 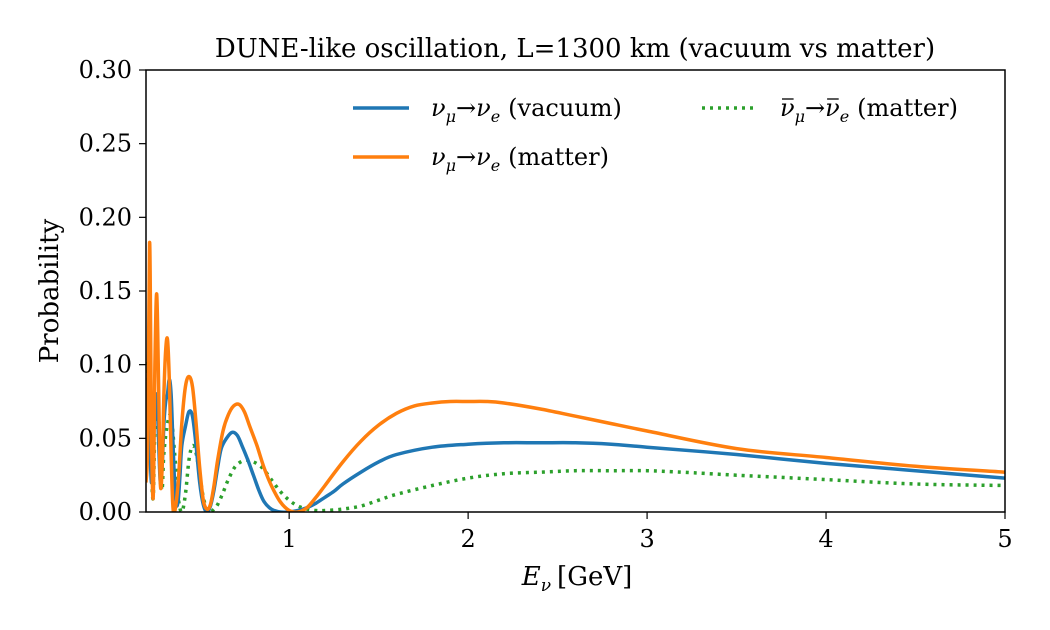 What do you see at coordinates (526, 110) in the screenshot?
I see `legend-label-0: νμ→νe (vacuum)` at bounding box center [526, 110].